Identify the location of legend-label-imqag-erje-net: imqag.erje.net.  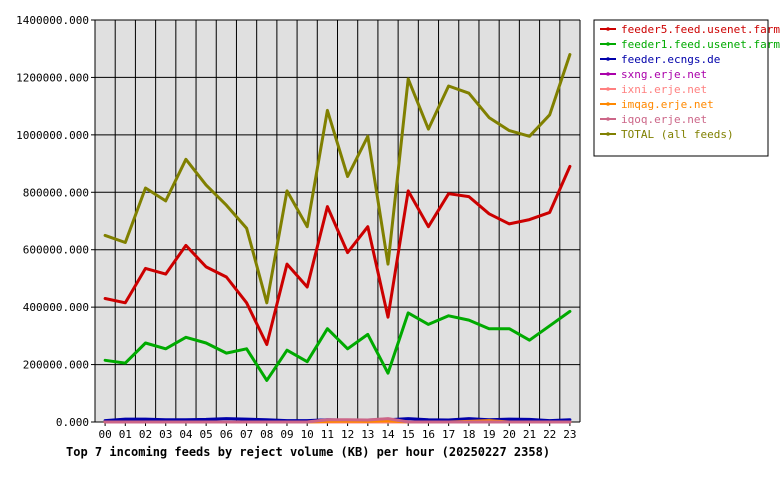
(667, 104).